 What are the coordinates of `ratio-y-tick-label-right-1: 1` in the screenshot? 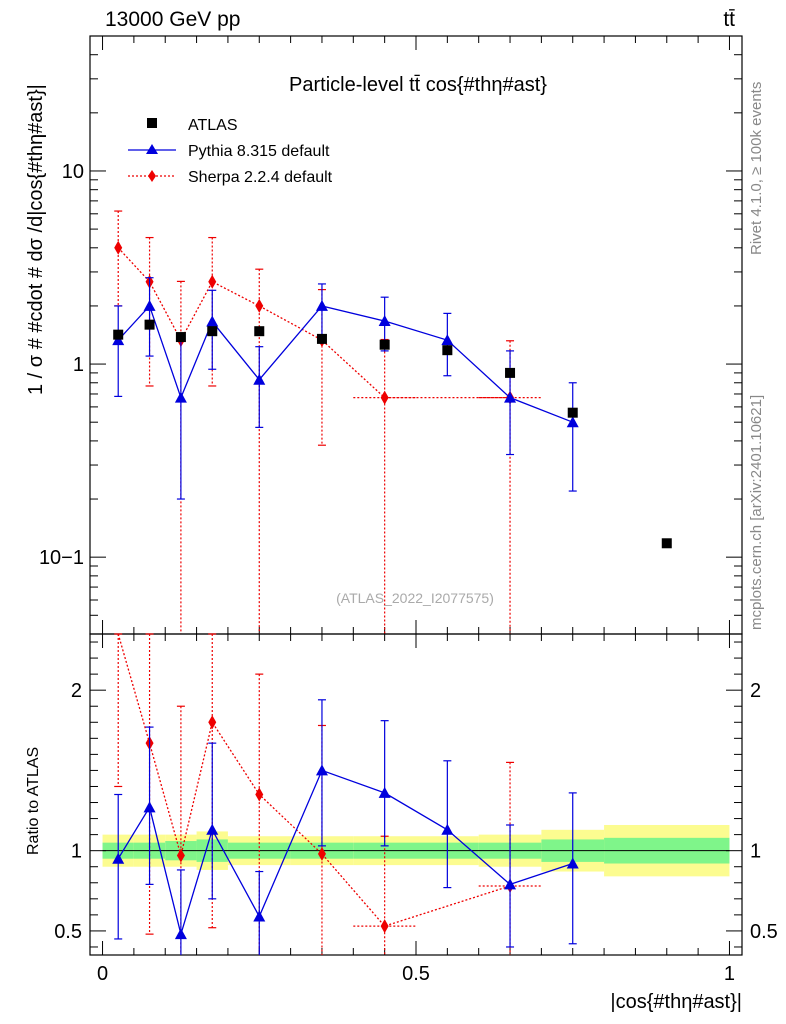 It's located at (755, 852).